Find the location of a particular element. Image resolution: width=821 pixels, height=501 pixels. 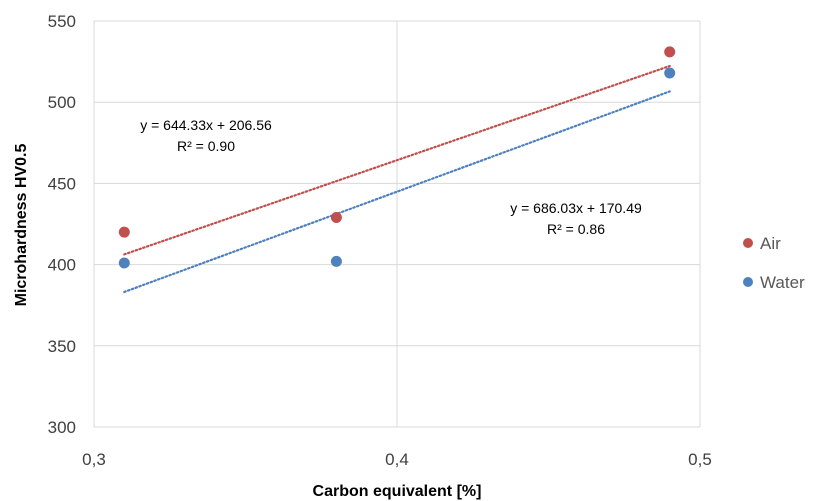

x-axis-title: Carbon equivalent [%] is located at coordinates (397, 491).